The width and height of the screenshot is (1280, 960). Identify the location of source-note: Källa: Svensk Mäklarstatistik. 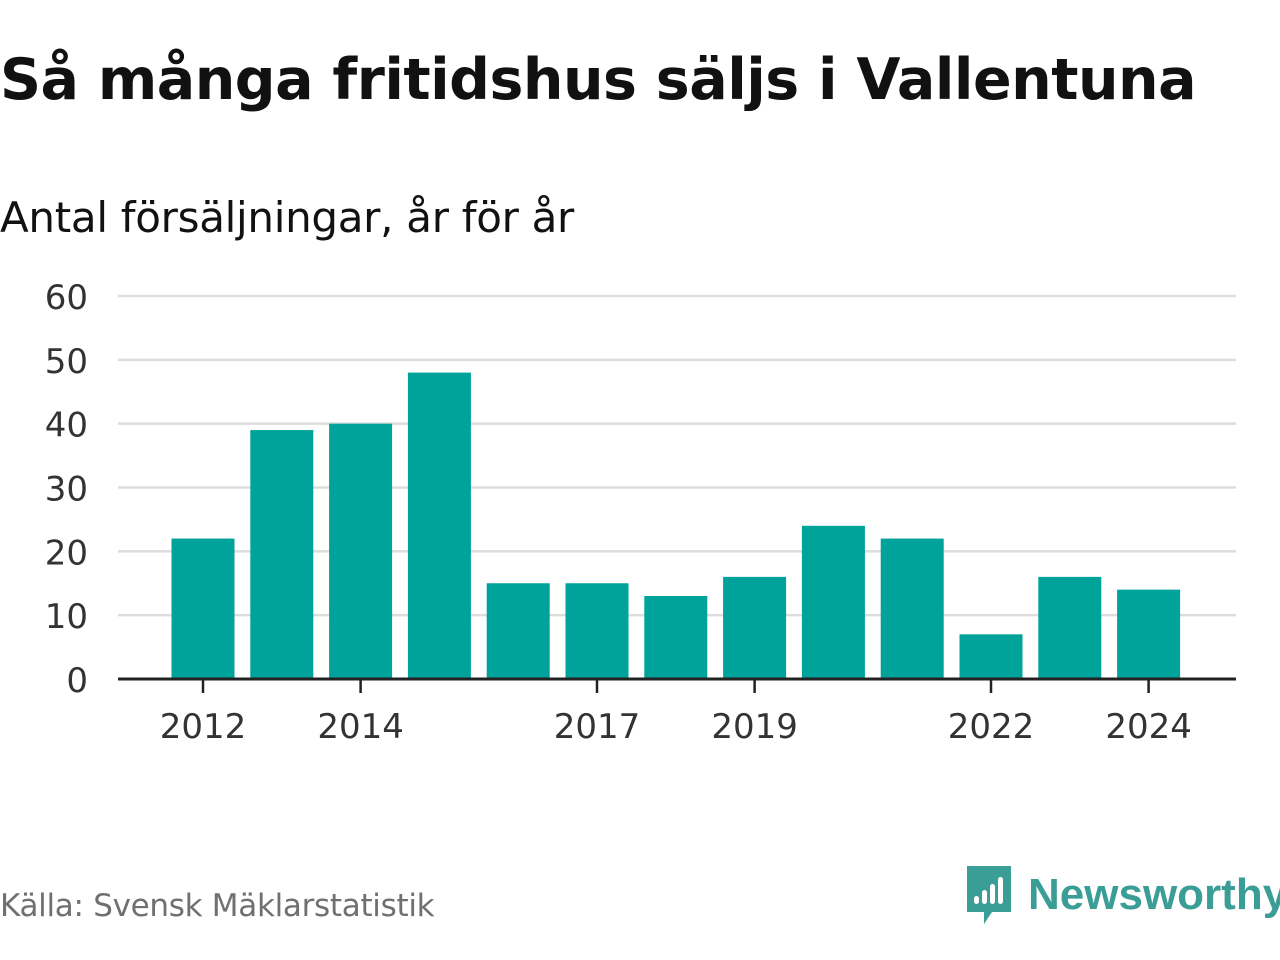
(217, 906).